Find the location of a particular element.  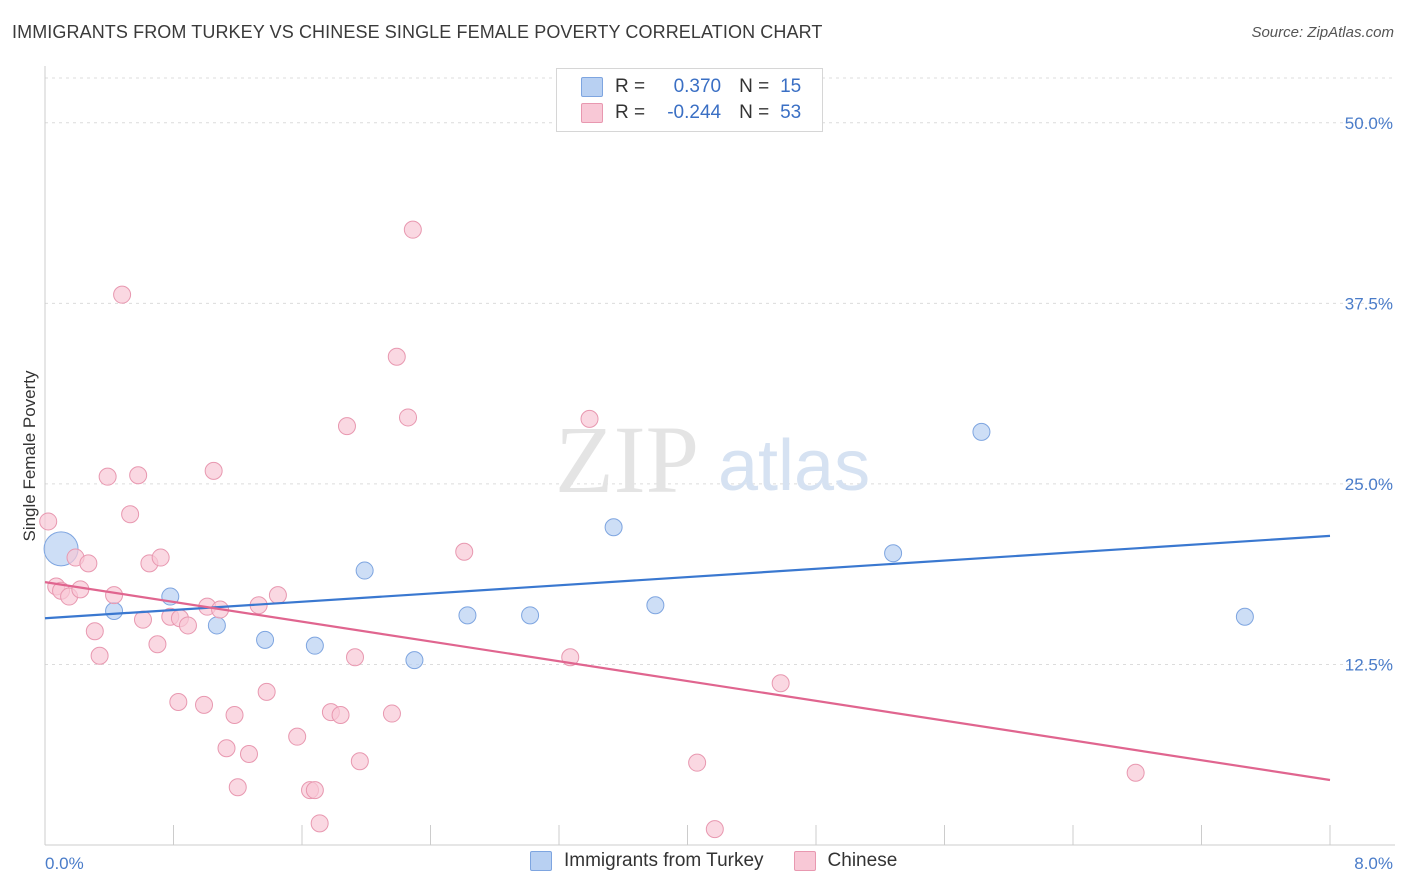

watermark-zip: ZIP is located at coordinates (627, 459).